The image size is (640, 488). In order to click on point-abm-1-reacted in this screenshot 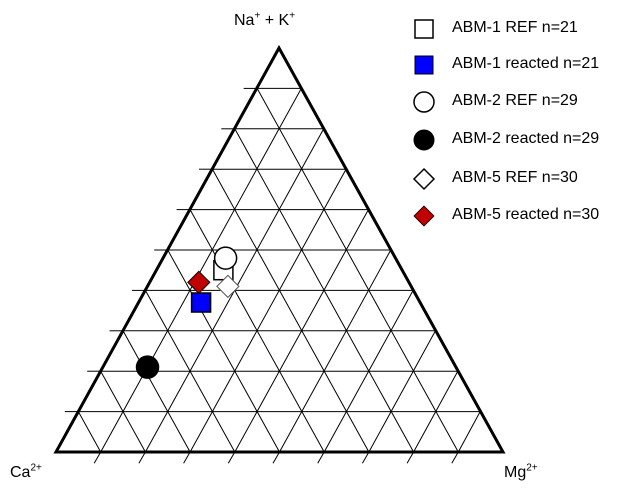, I will do `click(201, 302)`.